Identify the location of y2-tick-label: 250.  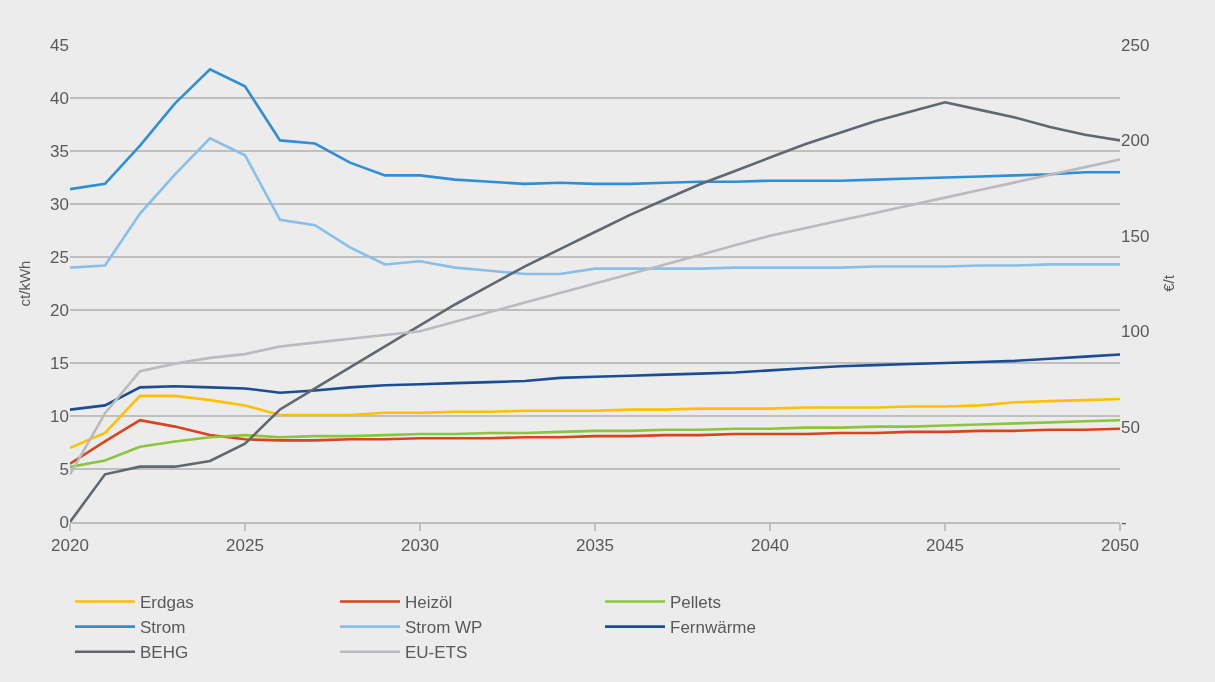
(1135, 45).